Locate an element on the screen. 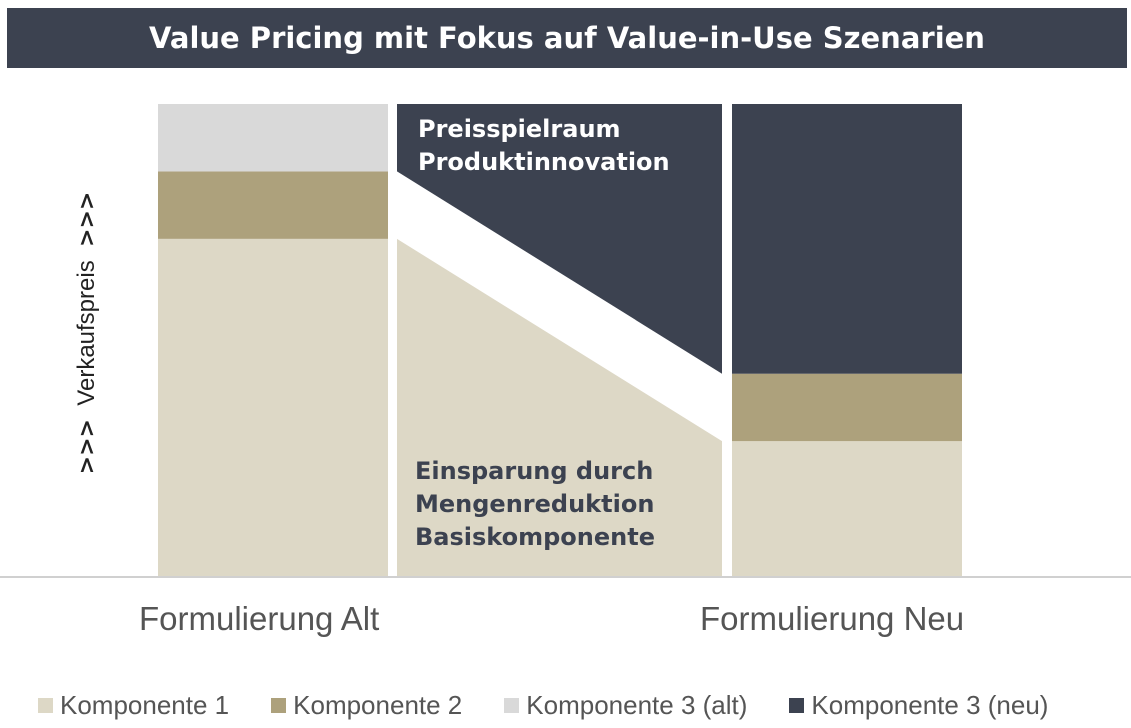  y-axis-arrows-right: >>> is located at coordinates (87, 219).